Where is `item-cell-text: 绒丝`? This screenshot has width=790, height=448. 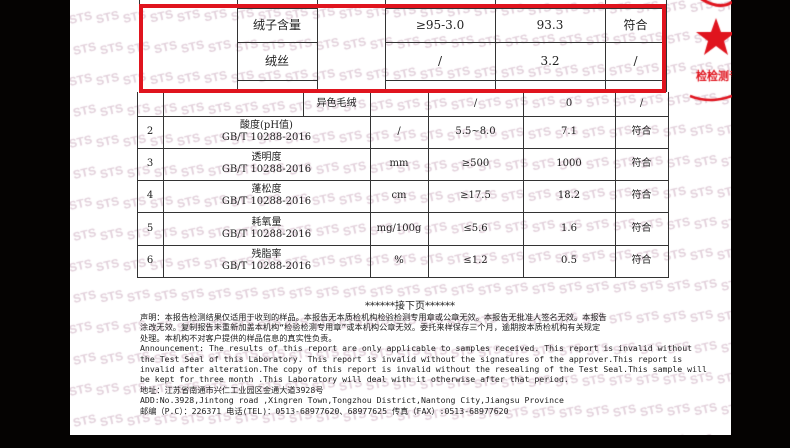 item-cell-text: 绒丝 is located at coordinates (276, 61).